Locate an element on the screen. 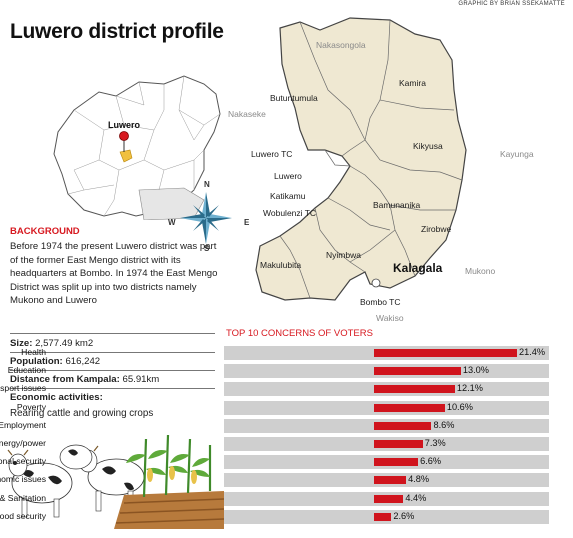 This screenshot has height=538, width=573. compass-east-label: E is located at coordinates (247, 222).